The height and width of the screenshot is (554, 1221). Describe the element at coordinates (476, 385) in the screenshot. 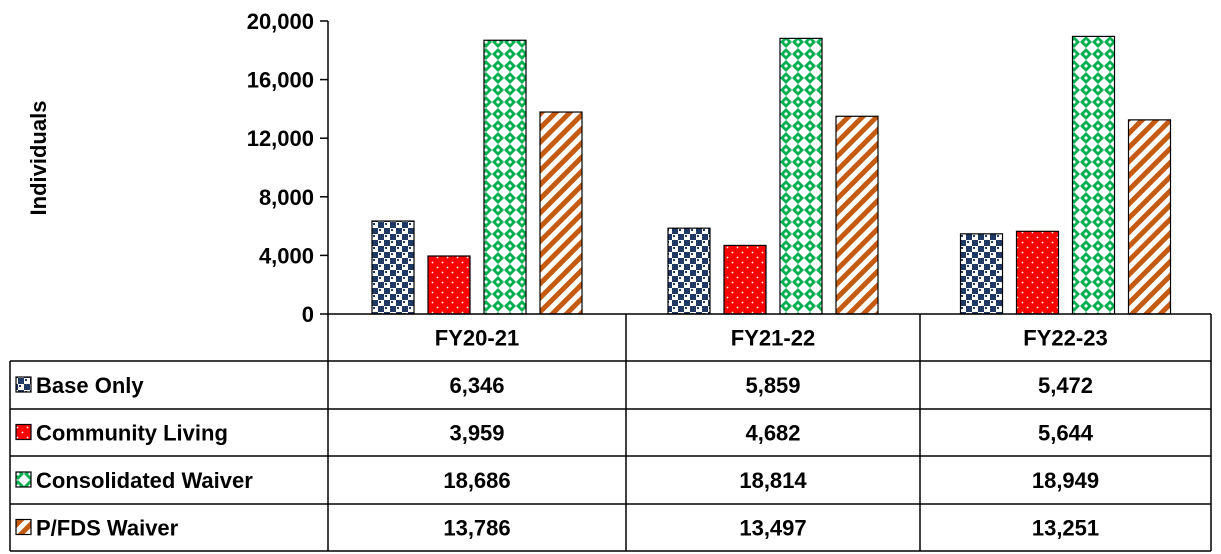

I see `data-label: 6,346` at that location.